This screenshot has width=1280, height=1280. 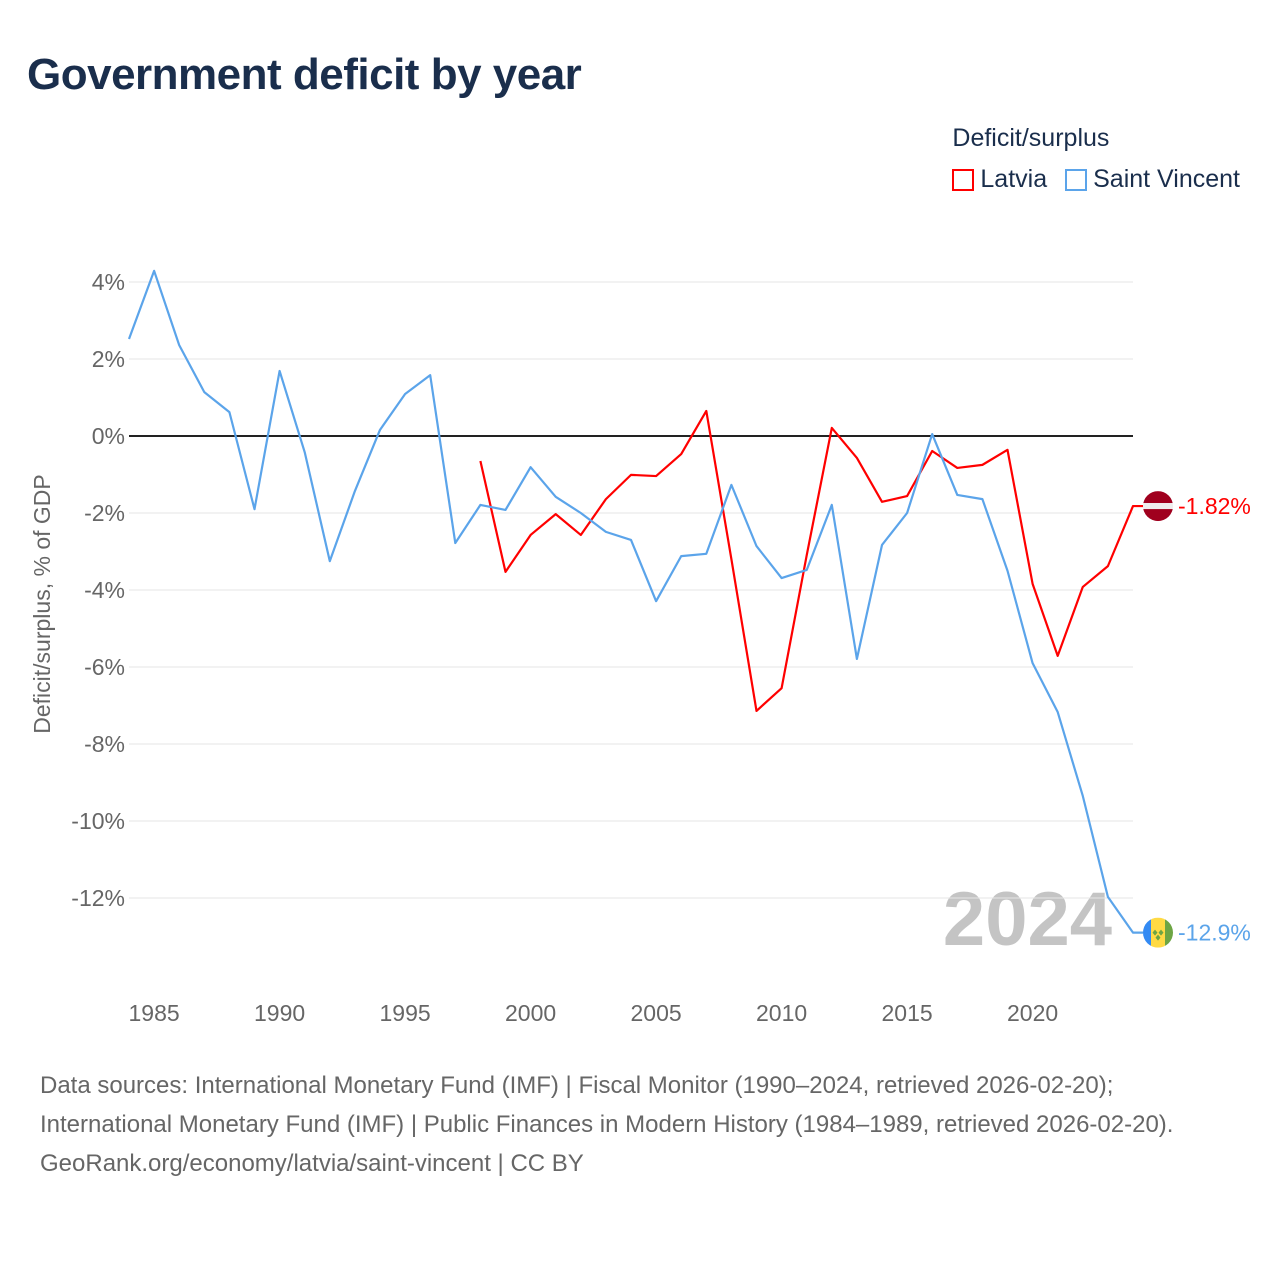 What do you see at coordinates (104, 667) in the screenshot?
I see `y-tick-label: -6%` at bounding box center [104, 667].